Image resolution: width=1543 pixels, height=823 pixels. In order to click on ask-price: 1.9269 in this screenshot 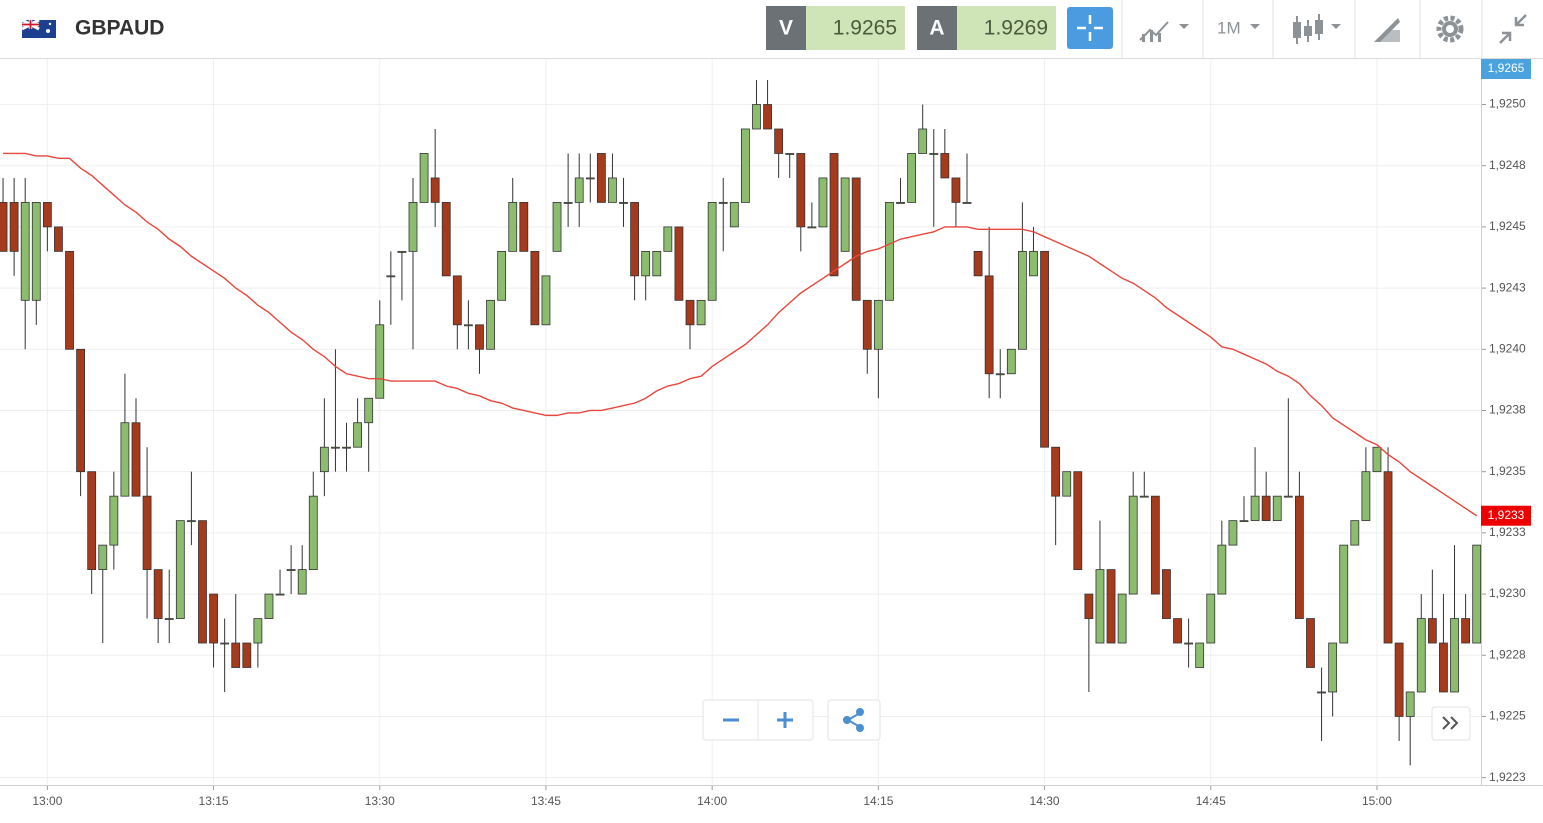, I will do `click(1016, 28)`.